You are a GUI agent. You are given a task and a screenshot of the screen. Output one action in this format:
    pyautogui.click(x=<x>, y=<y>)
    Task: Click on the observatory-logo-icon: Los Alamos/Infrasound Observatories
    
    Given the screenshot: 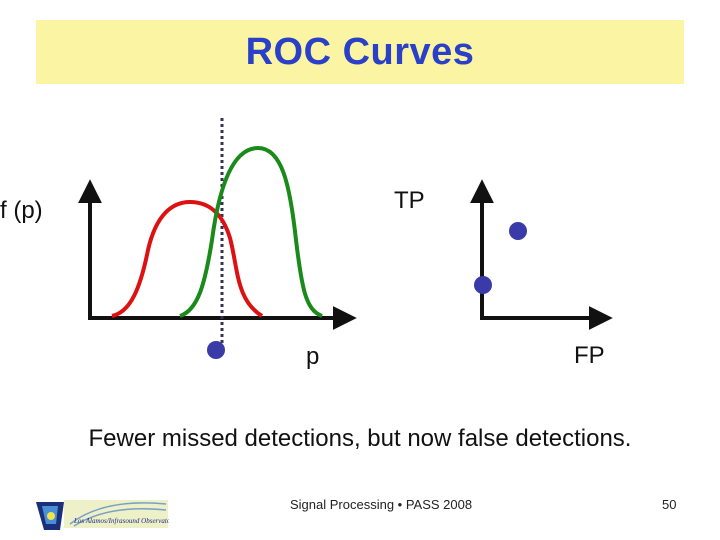 What is the action you would take?
    pyautogui.click(x=102, y=515)
    